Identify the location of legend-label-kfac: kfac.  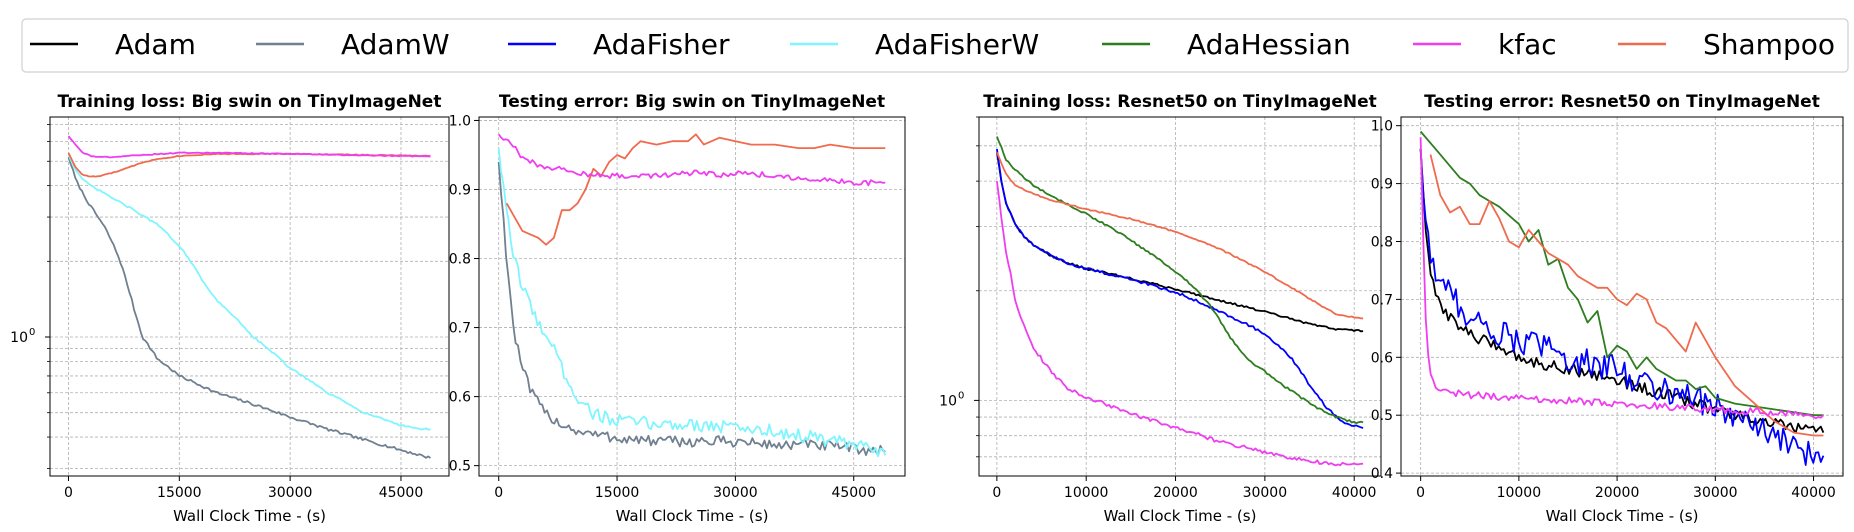
(1527, 44).